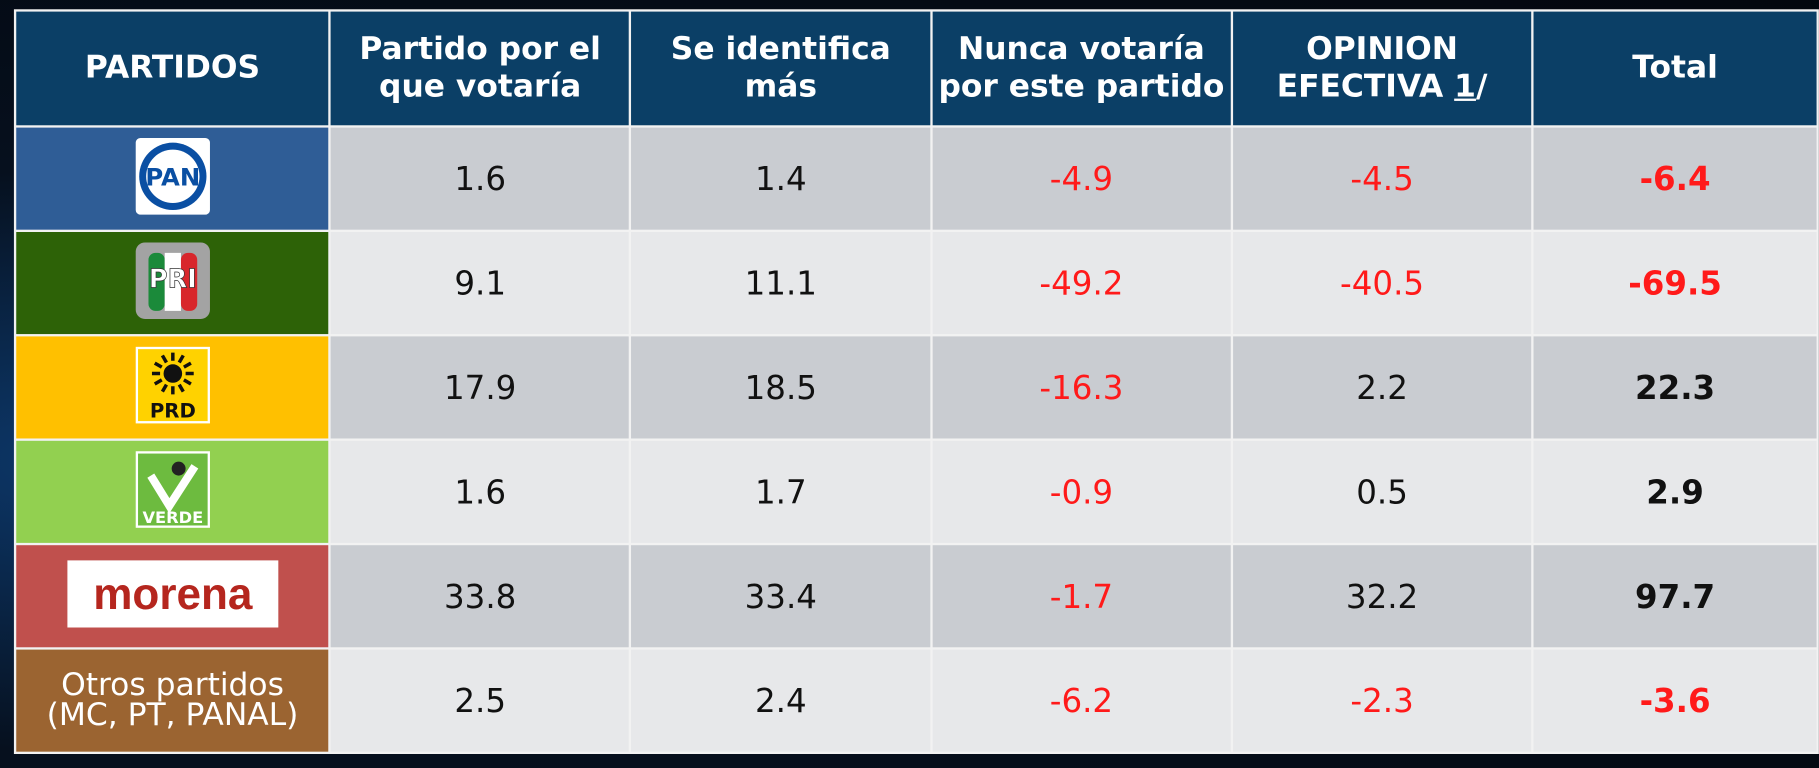 The image size is (1819, 768). What do you see at coordinates (1382, 700) in the screenshot?
I see `value-cell: -2.3` at bounding box center [1382, 700].